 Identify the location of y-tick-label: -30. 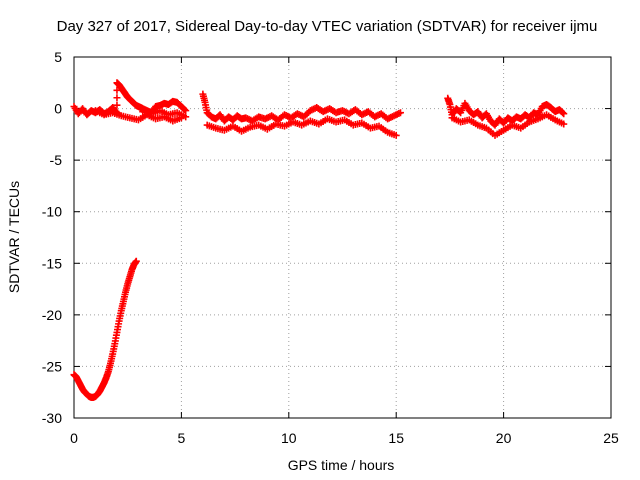
(52, 418).